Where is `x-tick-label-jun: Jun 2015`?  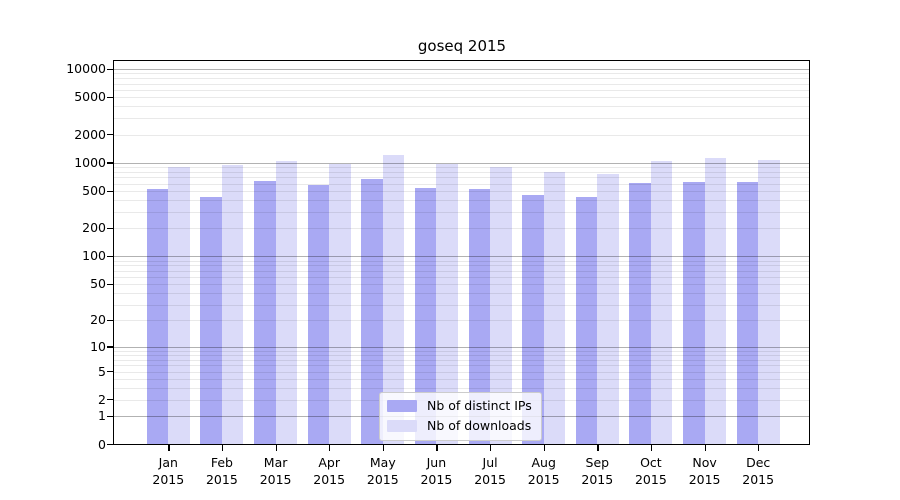 x-tick-label-jun: Jun 2015 is located at coordinates (436, 471).